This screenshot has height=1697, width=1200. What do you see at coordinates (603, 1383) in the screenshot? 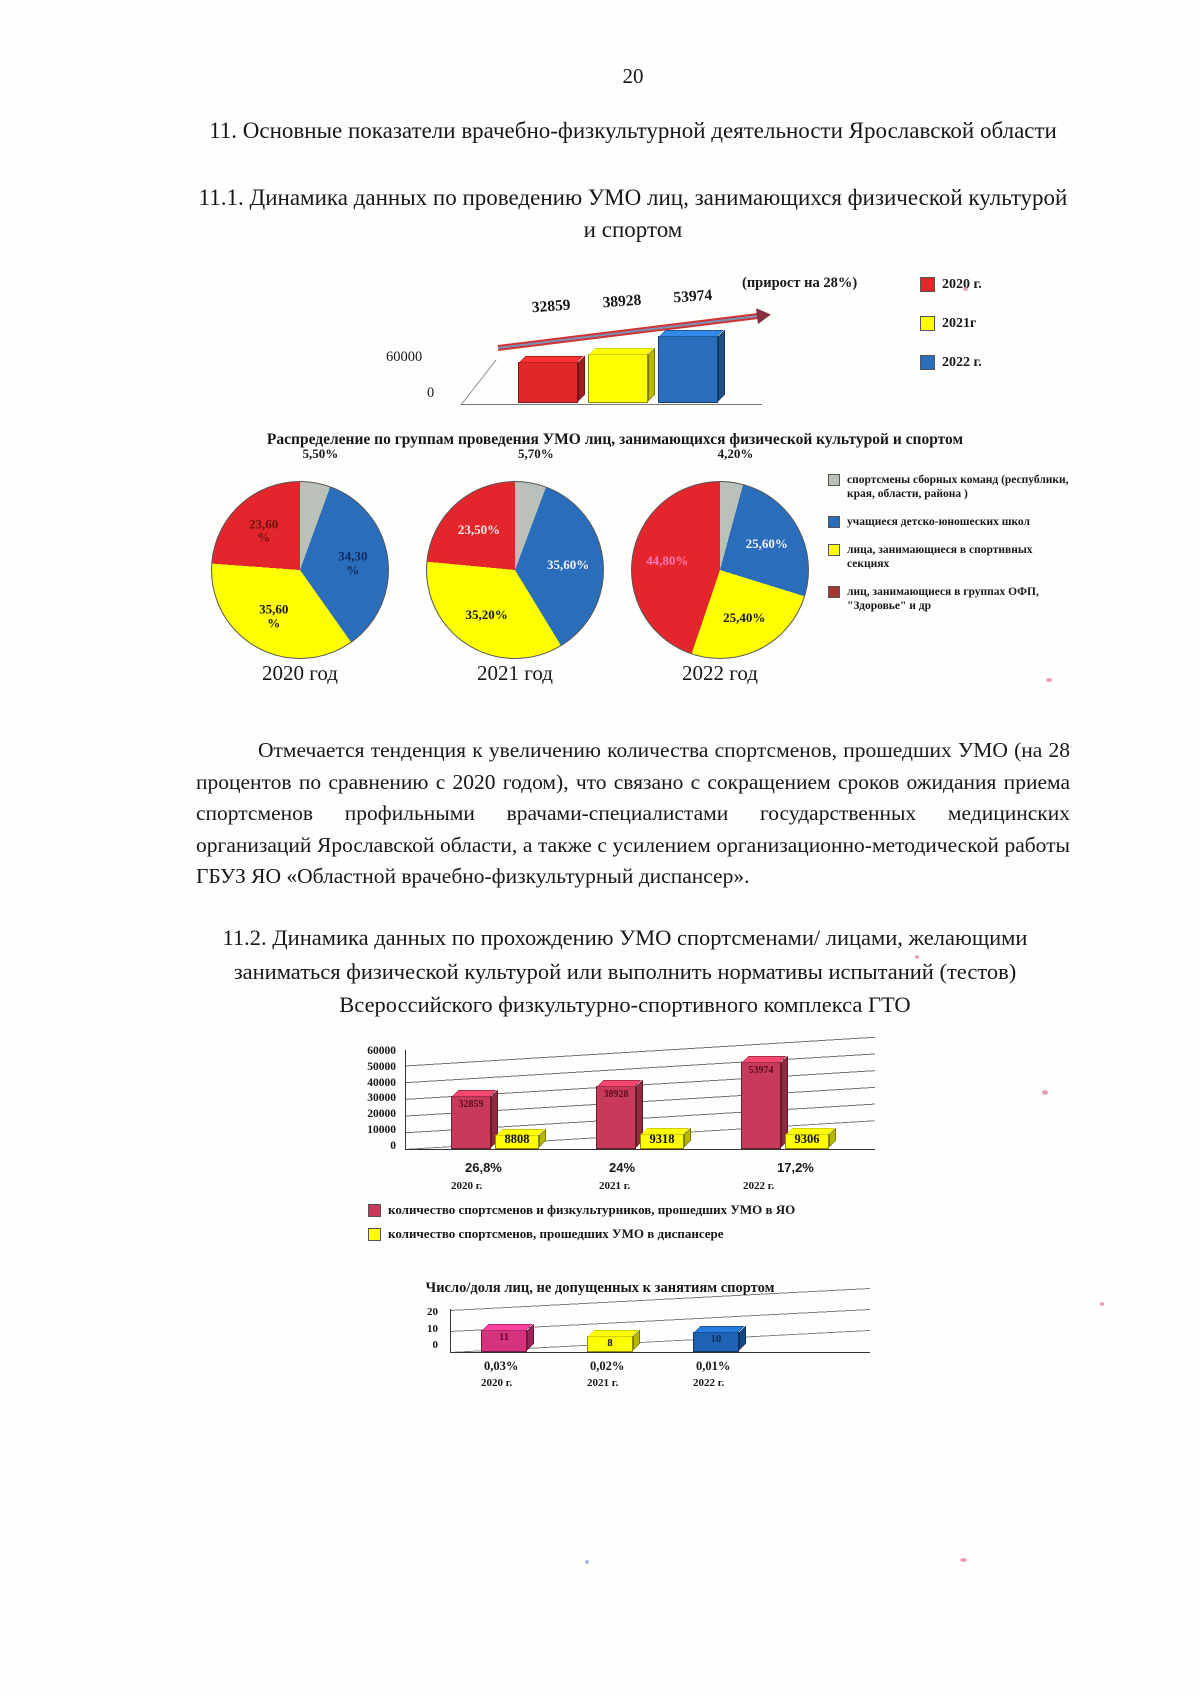
I see `axis-label: 2021 г.` at bounding box center [603, 1383].